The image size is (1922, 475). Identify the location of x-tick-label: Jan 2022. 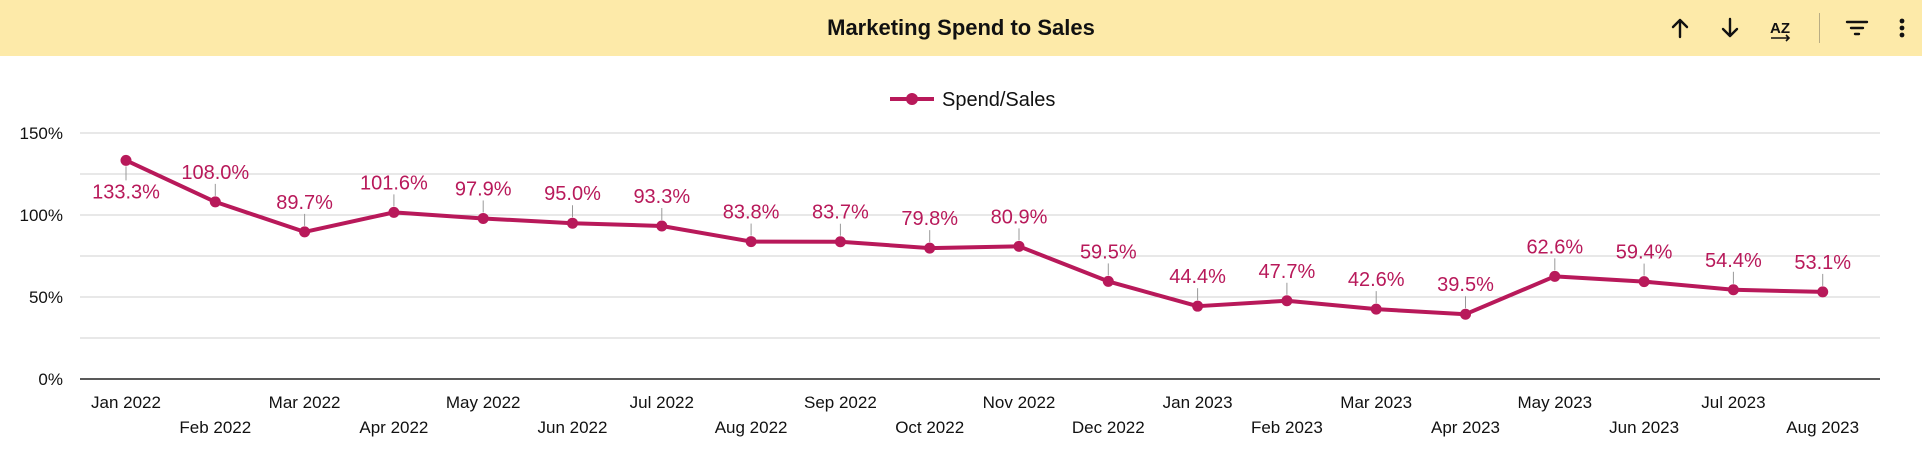
(126, 402).